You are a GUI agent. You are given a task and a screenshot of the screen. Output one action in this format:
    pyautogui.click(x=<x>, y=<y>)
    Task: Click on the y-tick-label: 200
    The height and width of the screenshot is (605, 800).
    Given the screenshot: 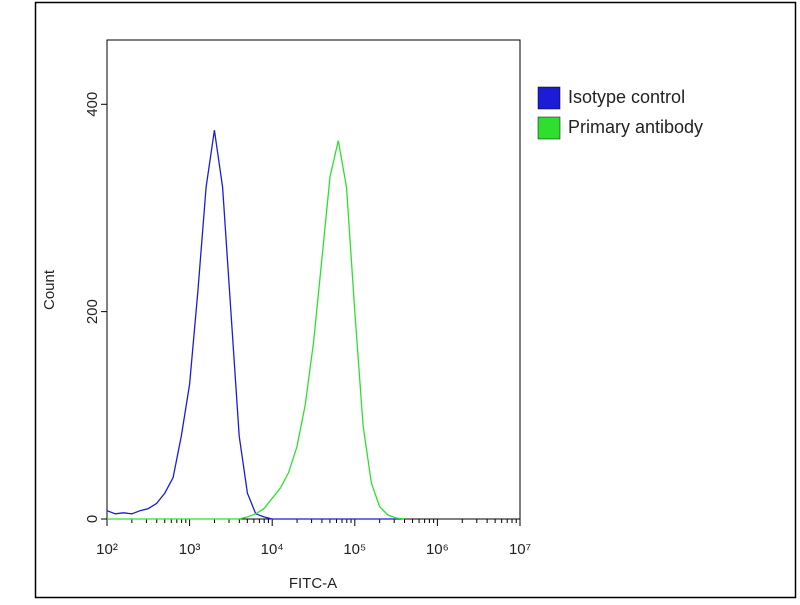 What is the action you would take?
    pyautogui.click(x=92, y=311)
    